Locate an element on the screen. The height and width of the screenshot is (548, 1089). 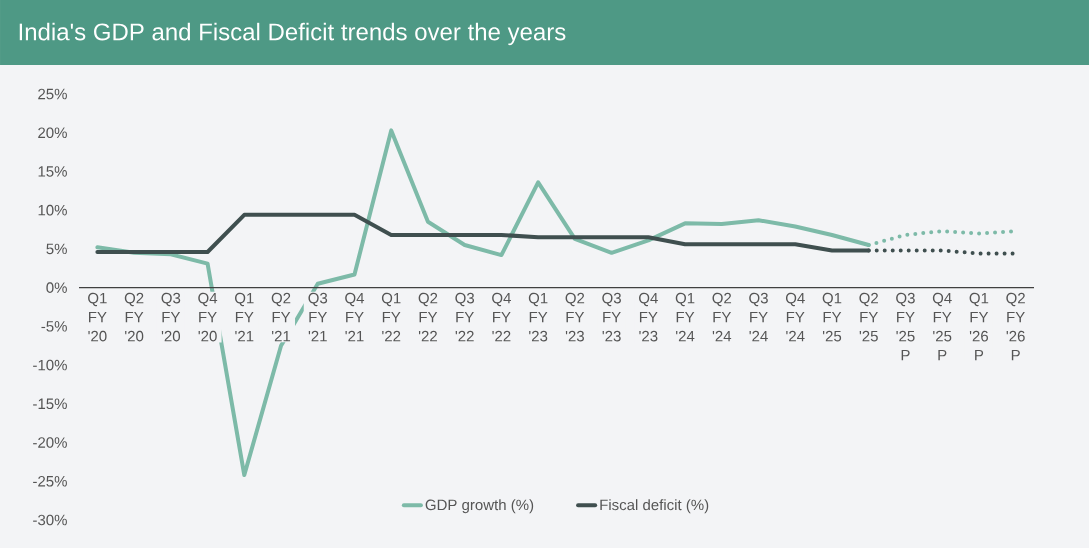
y-tick-label: -25% is located at coordinates (50, 481).